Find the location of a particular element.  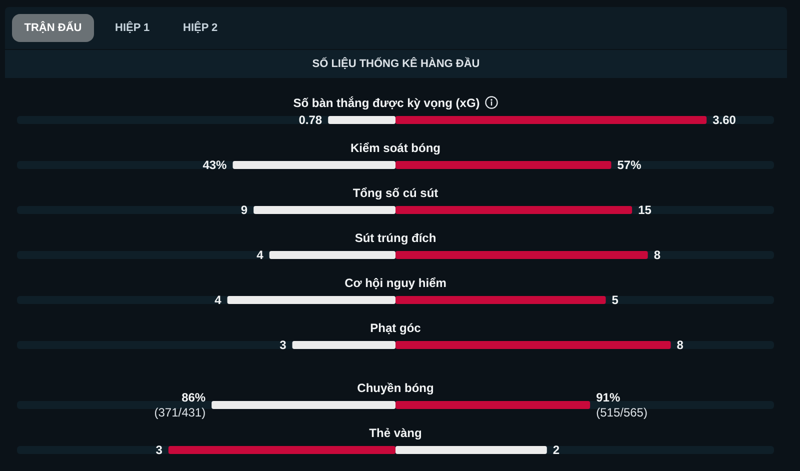

data-label: 0.78 is located at coordinates (310, 119).